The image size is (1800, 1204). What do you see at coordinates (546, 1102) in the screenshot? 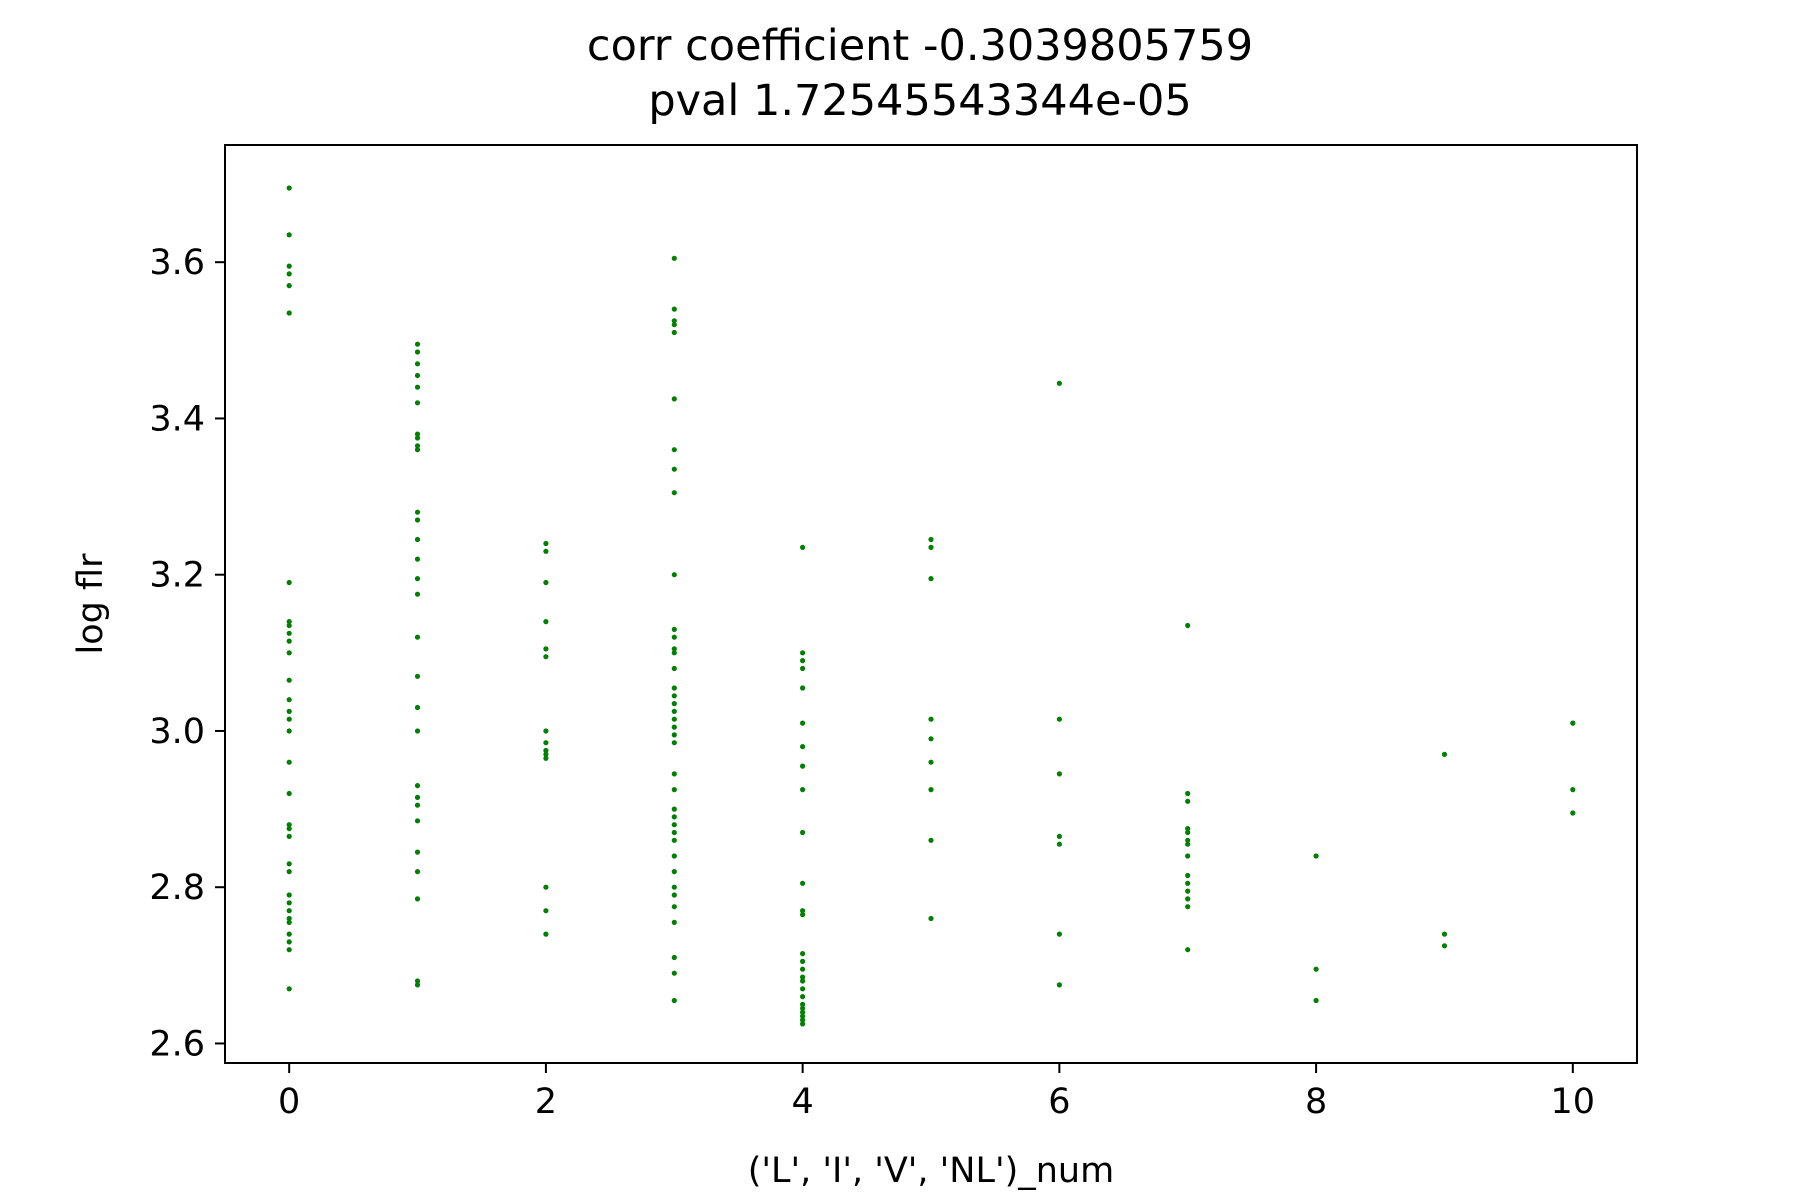
I see `x-tick-label: 2` at bounding box center [546, 1102].